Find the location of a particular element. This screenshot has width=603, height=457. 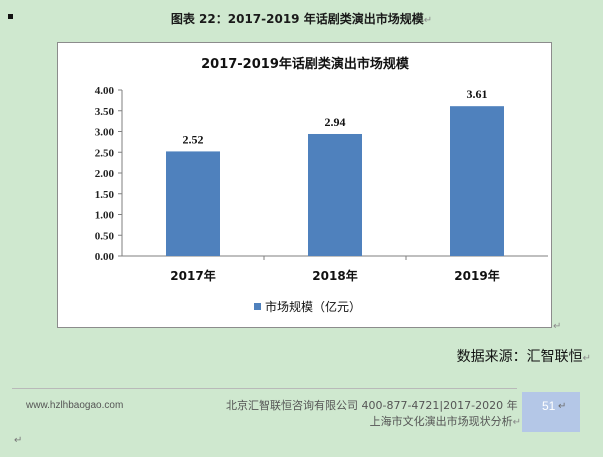

y-tick-label: 0.50 is located at coordinates (105, 236).